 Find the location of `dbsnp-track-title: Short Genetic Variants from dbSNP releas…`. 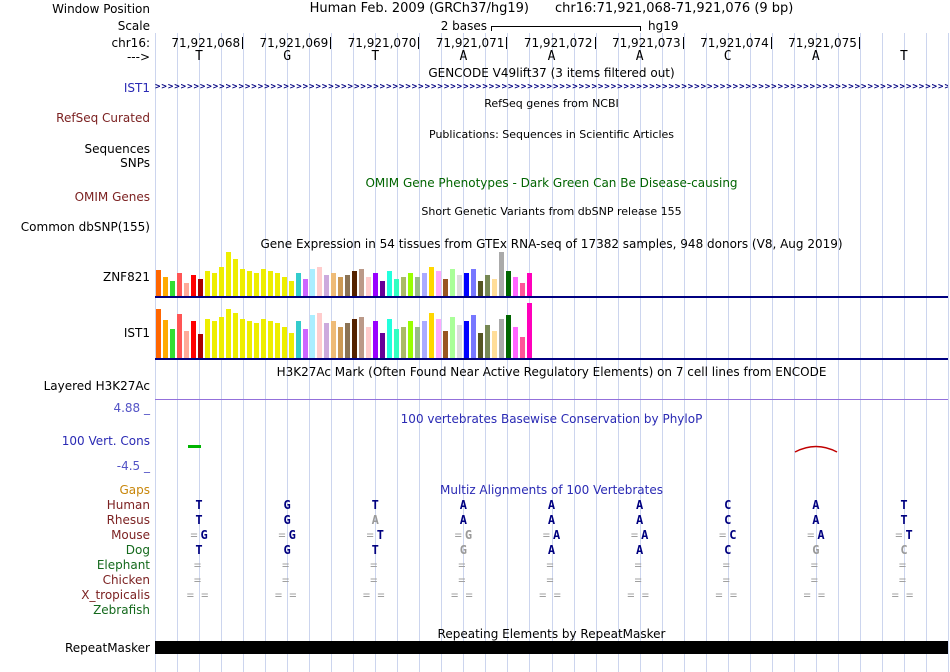

dbsnp-track-title: Short Genetic Variants from dbSNP releas… is located at coordinates (551, 211).